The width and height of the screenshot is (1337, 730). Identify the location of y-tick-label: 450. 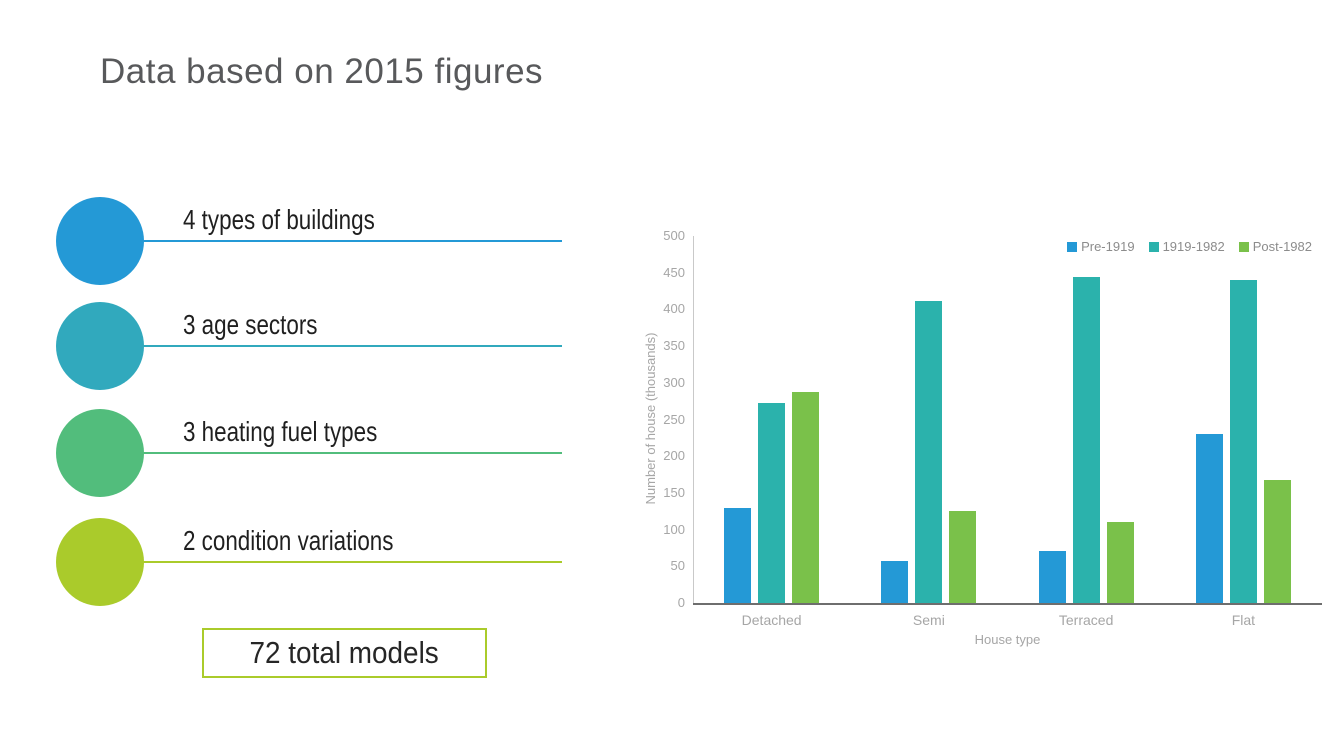
(674, 272).